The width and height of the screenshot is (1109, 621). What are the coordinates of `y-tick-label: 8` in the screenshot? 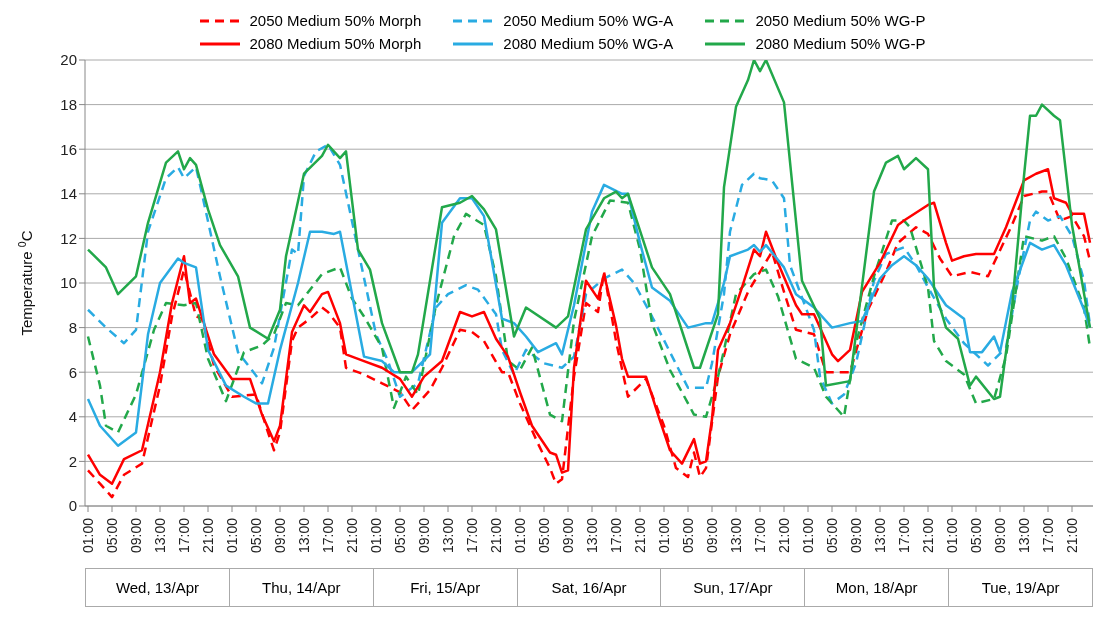 It's located at (72, 327).